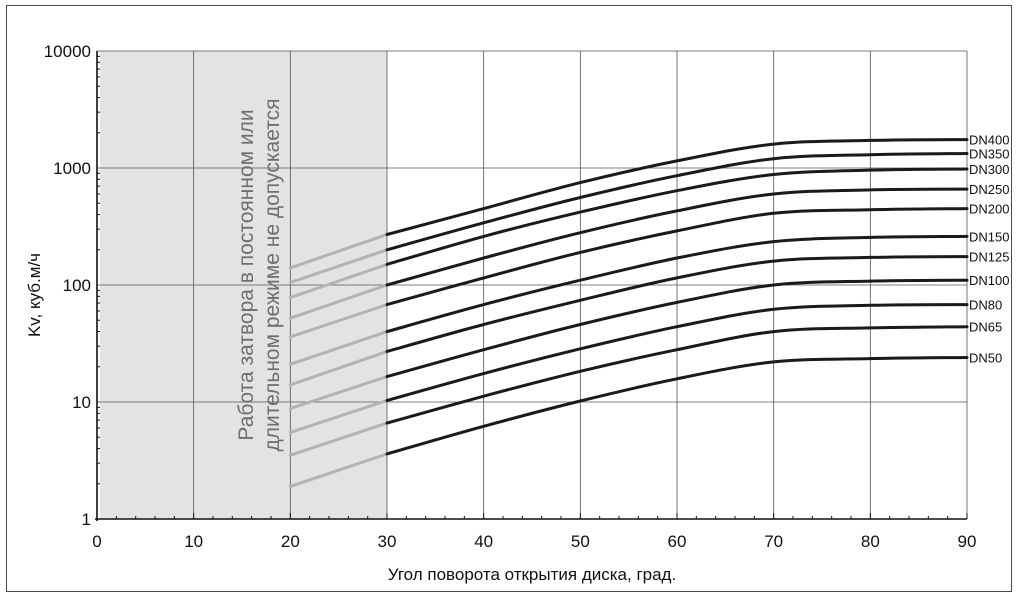  What do you see at coordinates (34, 295) in the screenshot?
I see `y-axis-title: Kv, куб.м/ч` at bounding box center [34, 295].